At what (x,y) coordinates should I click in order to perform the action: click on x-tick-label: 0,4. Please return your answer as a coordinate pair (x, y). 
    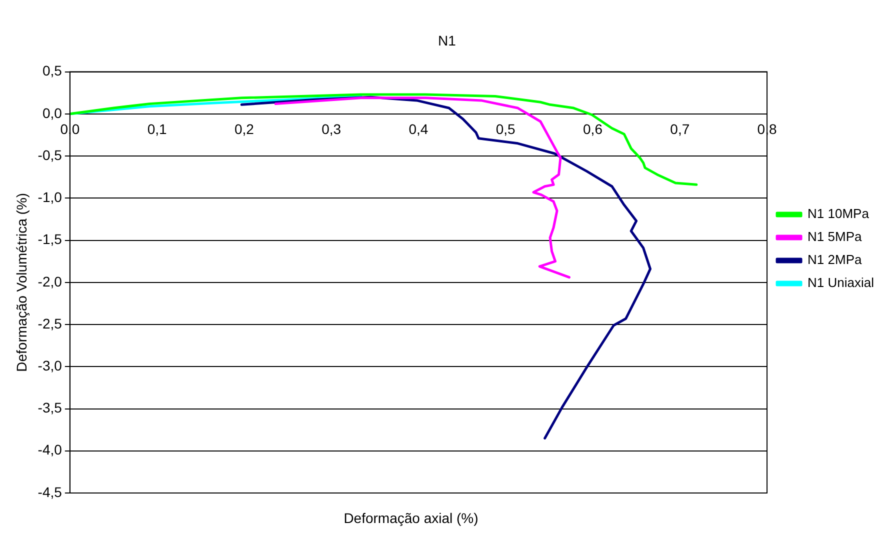
    Looking at the image, I should click on (418, 129).